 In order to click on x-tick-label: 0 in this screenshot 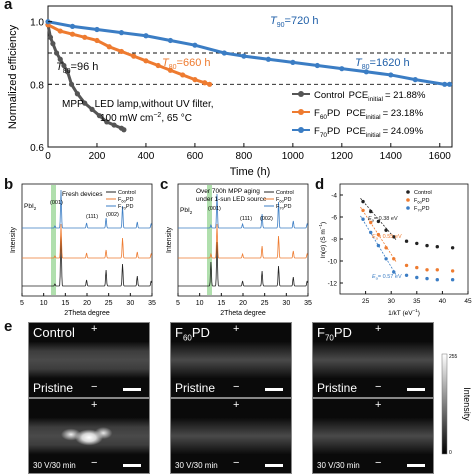, I will do `click(48, 156)`.